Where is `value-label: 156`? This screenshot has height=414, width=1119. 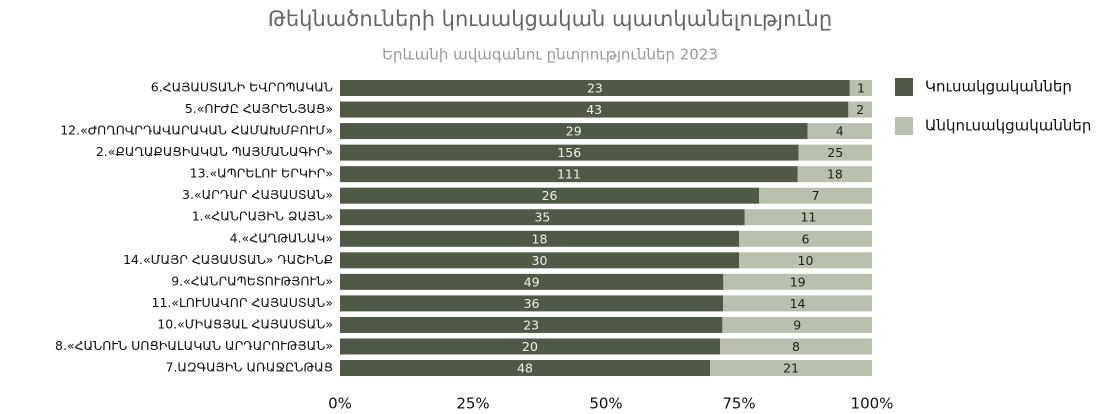 value-label: 156 is located at coordinates (569, 152).